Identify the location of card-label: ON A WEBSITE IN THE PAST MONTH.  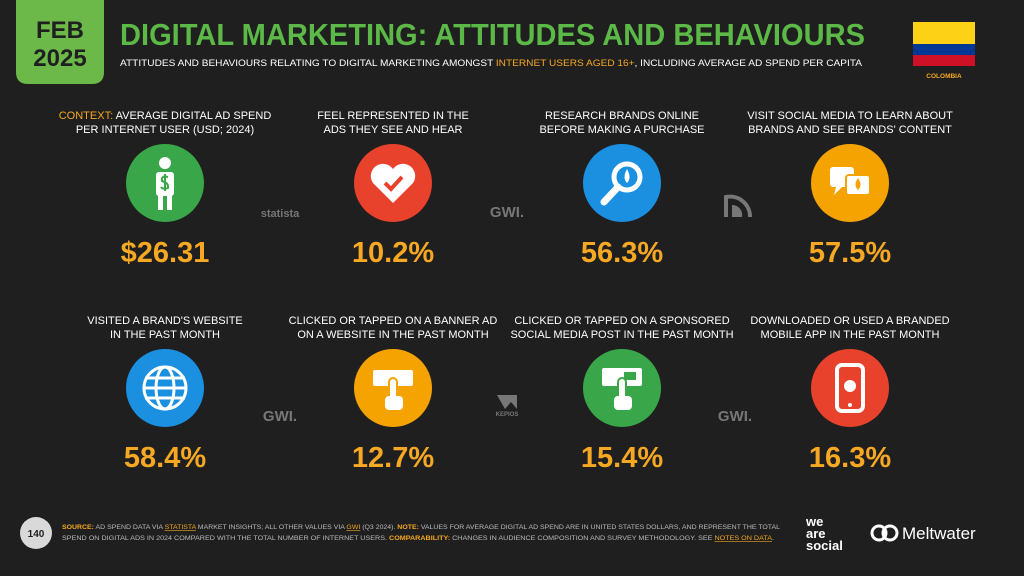
(392, 335).